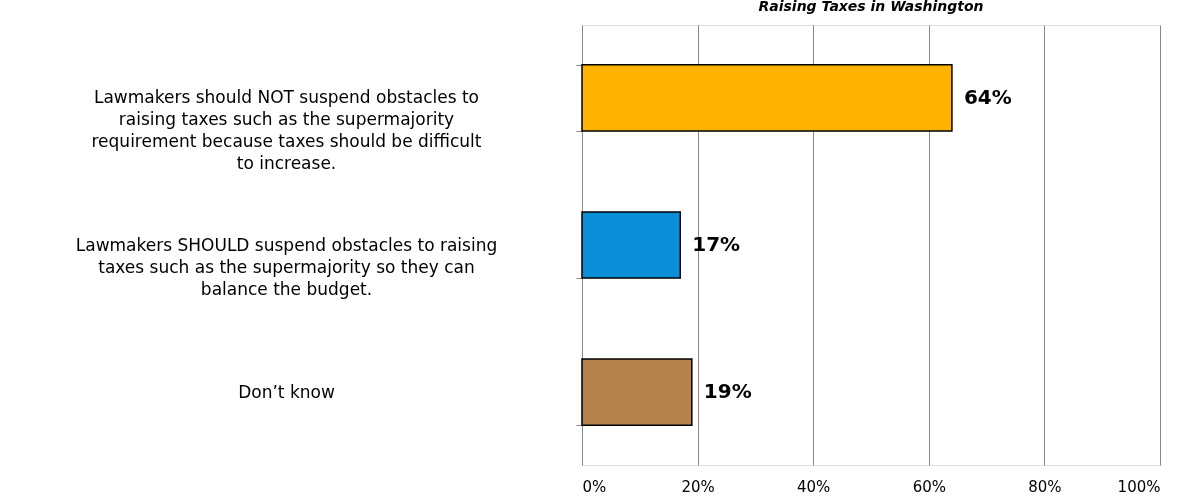 The width and height of the screenshot is (1190, 504). Describe the element at coordinates (727, 391) in the screenshot. I see `data-label: 19%` at that location.